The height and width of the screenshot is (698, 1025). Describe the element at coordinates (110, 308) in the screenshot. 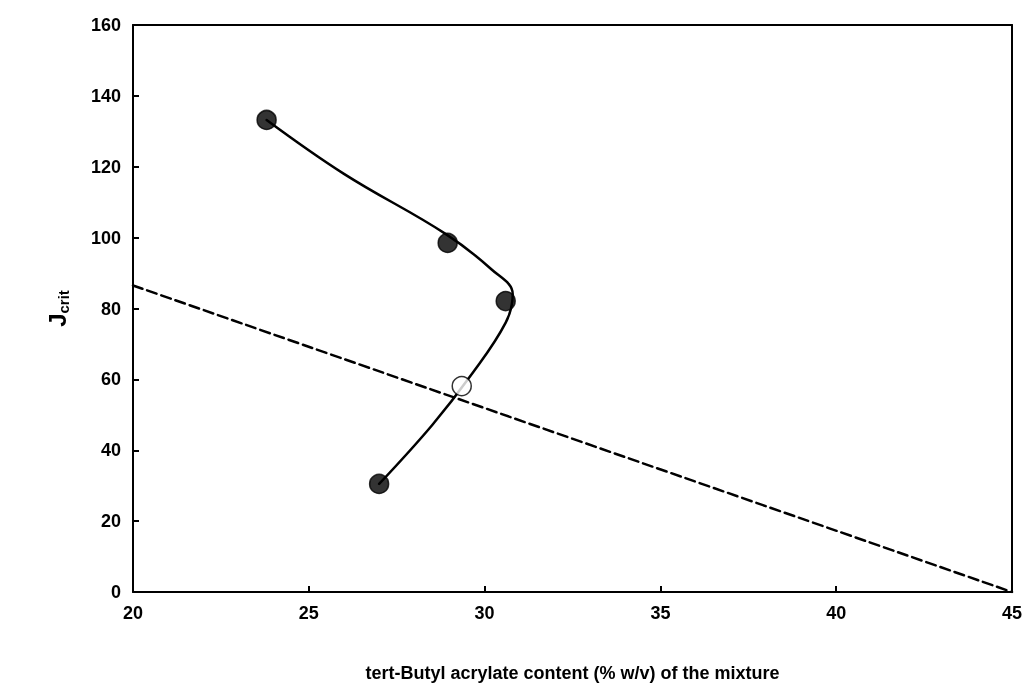

I see `y-tick-label: 80` at that location.